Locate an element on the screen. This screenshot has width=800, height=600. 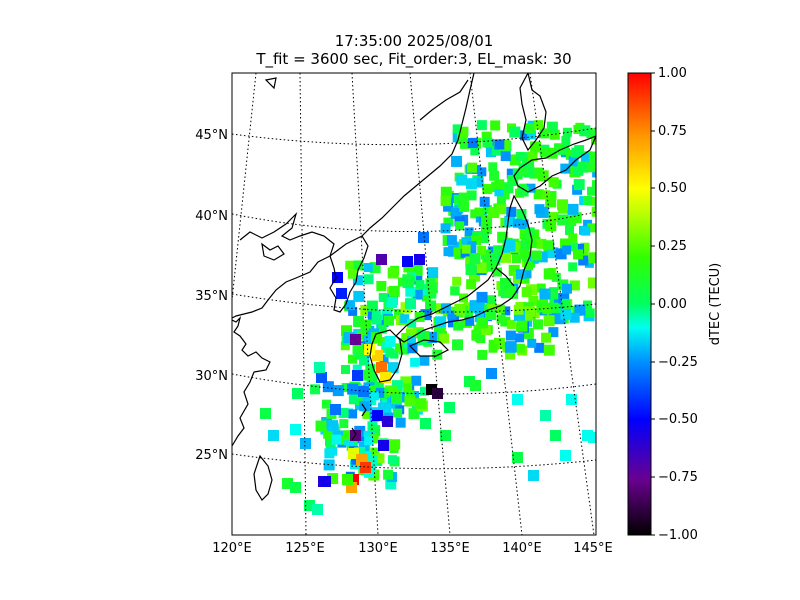
lat-tick-30: 30°N is located at coordinates (211, 376).